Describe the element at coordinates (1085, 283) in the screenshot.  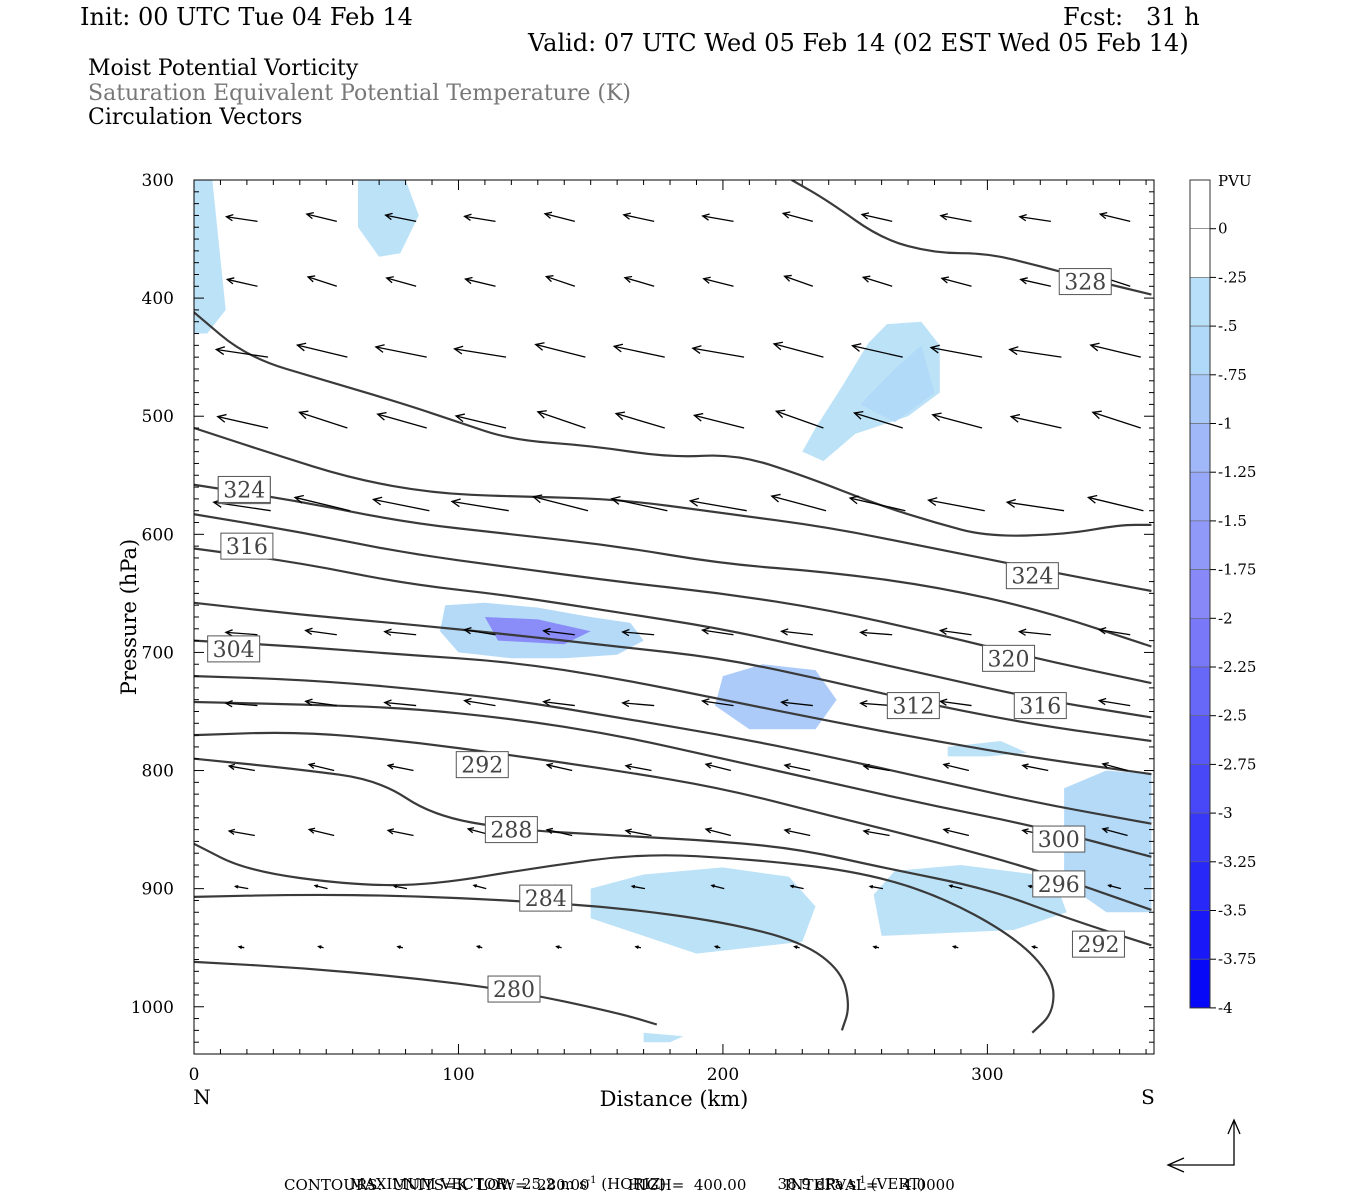
I see `contour-label-328: 328` at that location.